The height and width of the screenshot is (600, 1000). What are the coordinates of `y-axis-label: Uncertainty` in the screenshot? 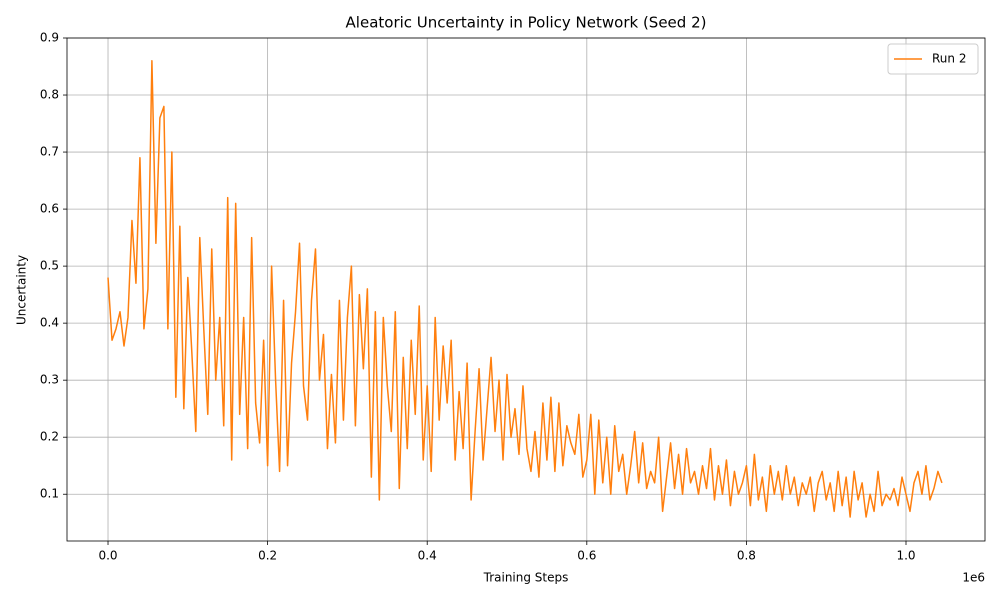 It's located at (22, 290).